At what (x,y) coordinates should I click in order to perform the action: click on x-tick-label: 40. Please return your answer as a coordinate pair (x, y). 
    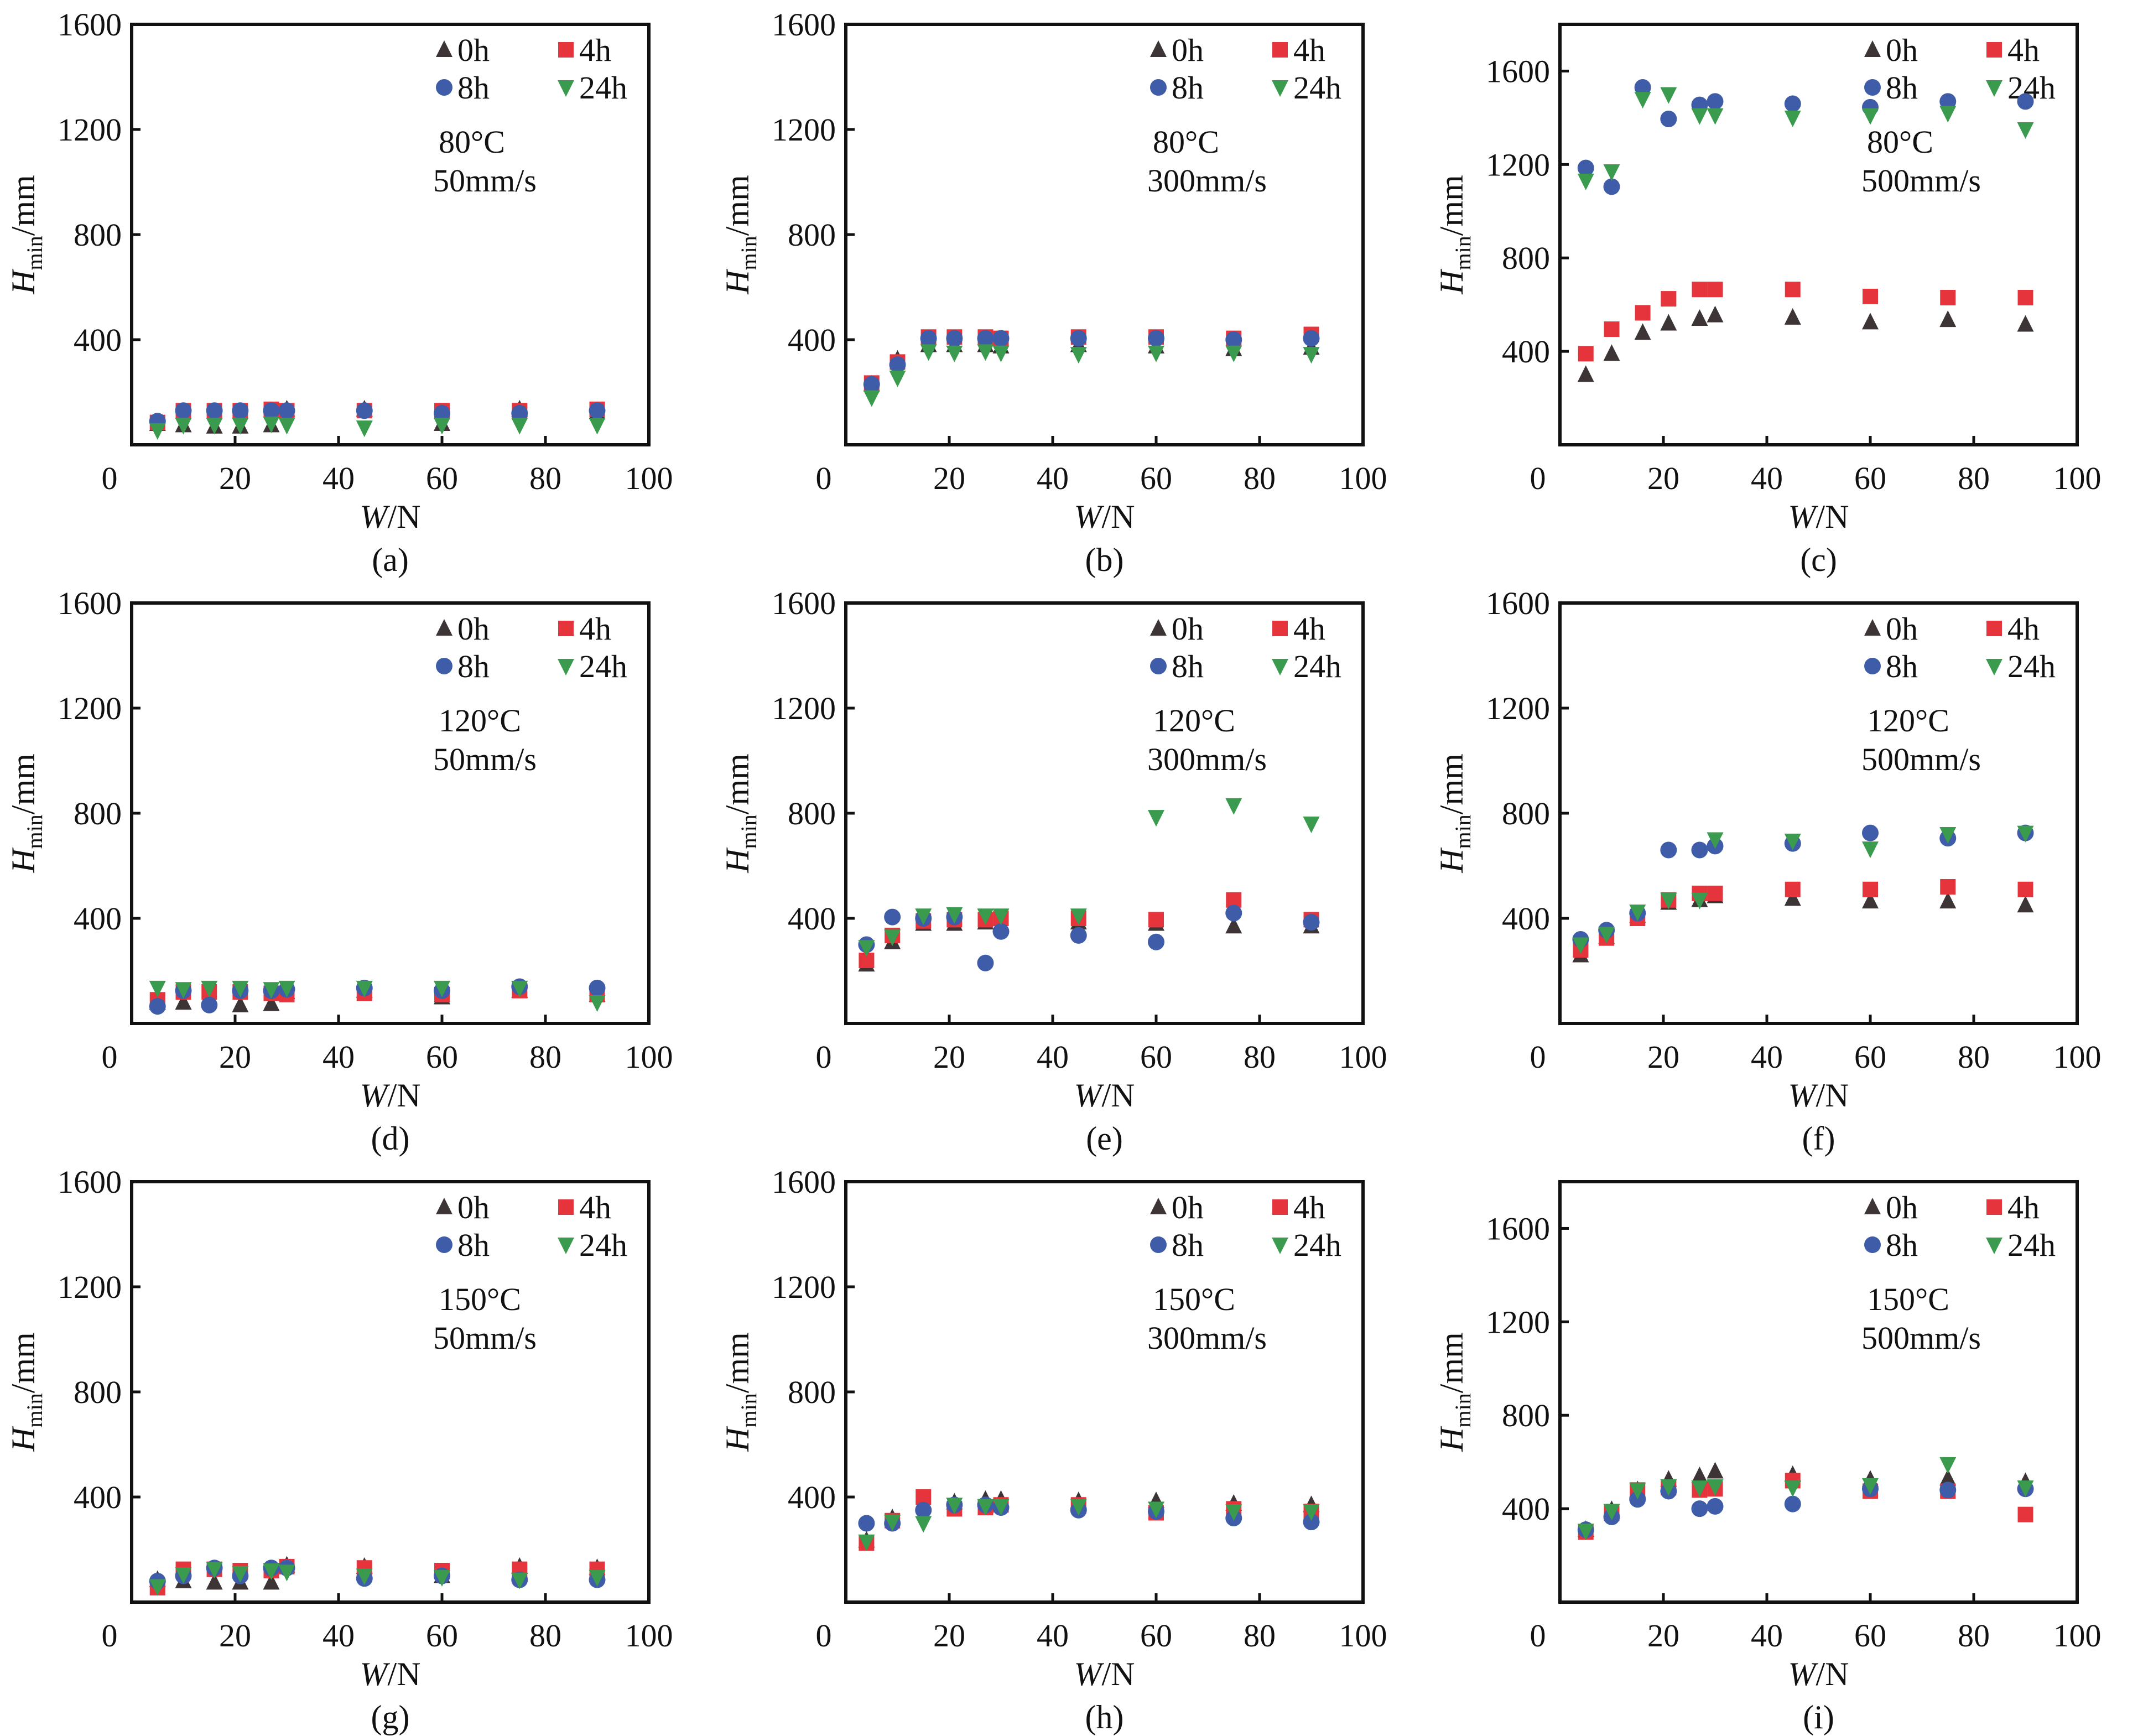
    Looking at the image, I should click on (339, 1057).